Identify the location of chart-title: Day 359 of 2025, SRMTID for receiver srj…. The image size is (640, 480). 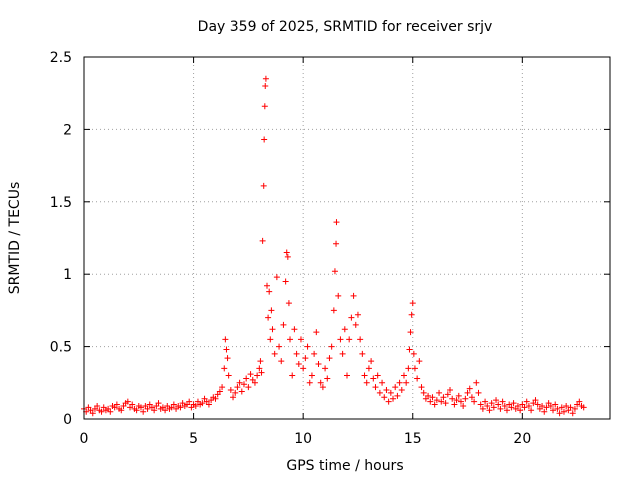
(345, 27).